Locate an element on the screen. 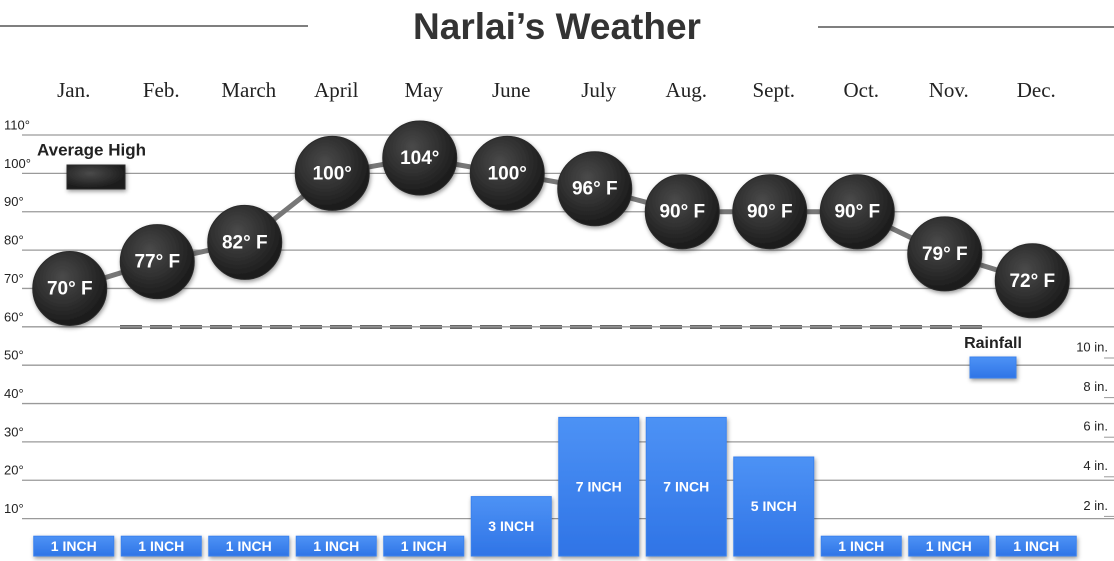 The image size is (1114, 561). x-tick-label: July is located at coordinates (599, 90).